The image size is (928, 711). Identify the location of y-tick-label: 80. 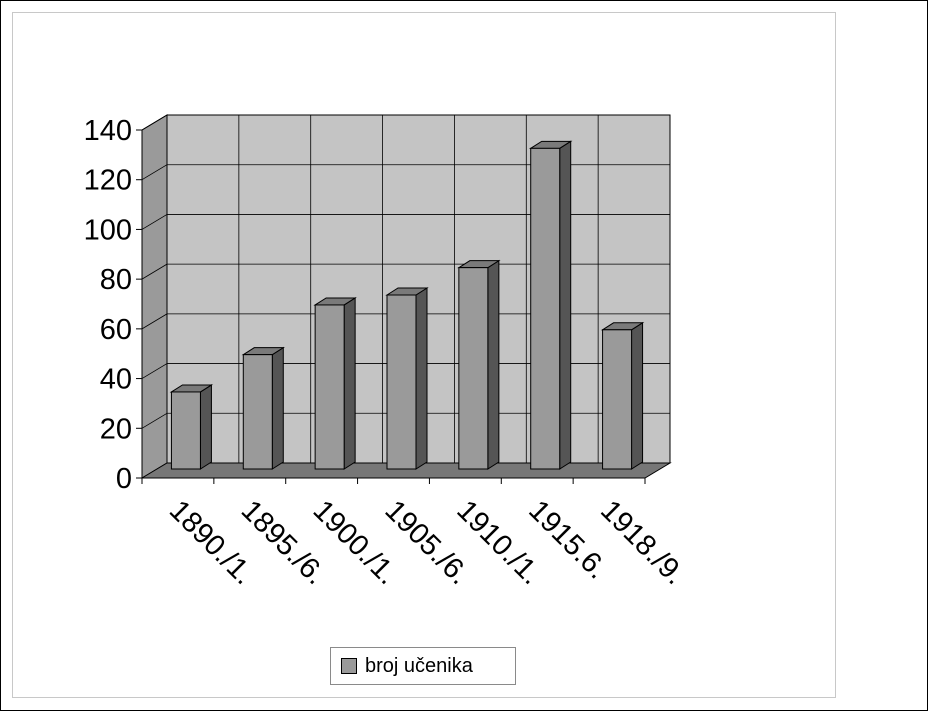
(116, 280).